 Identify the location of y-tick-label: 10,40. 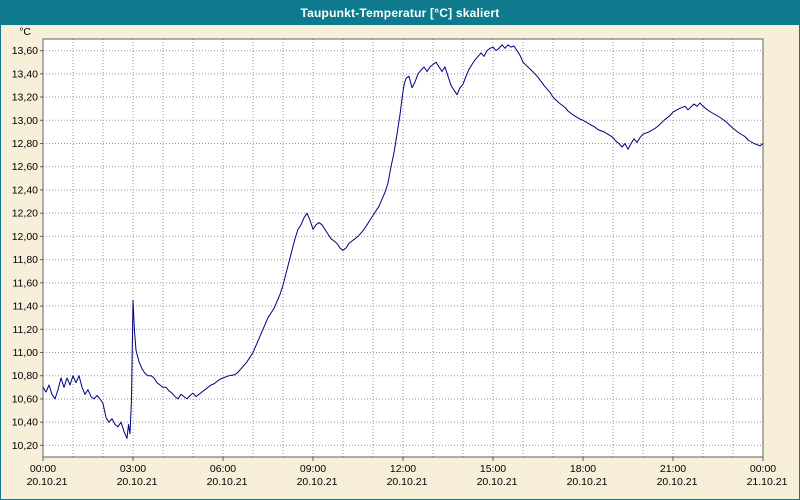
(25, 423).